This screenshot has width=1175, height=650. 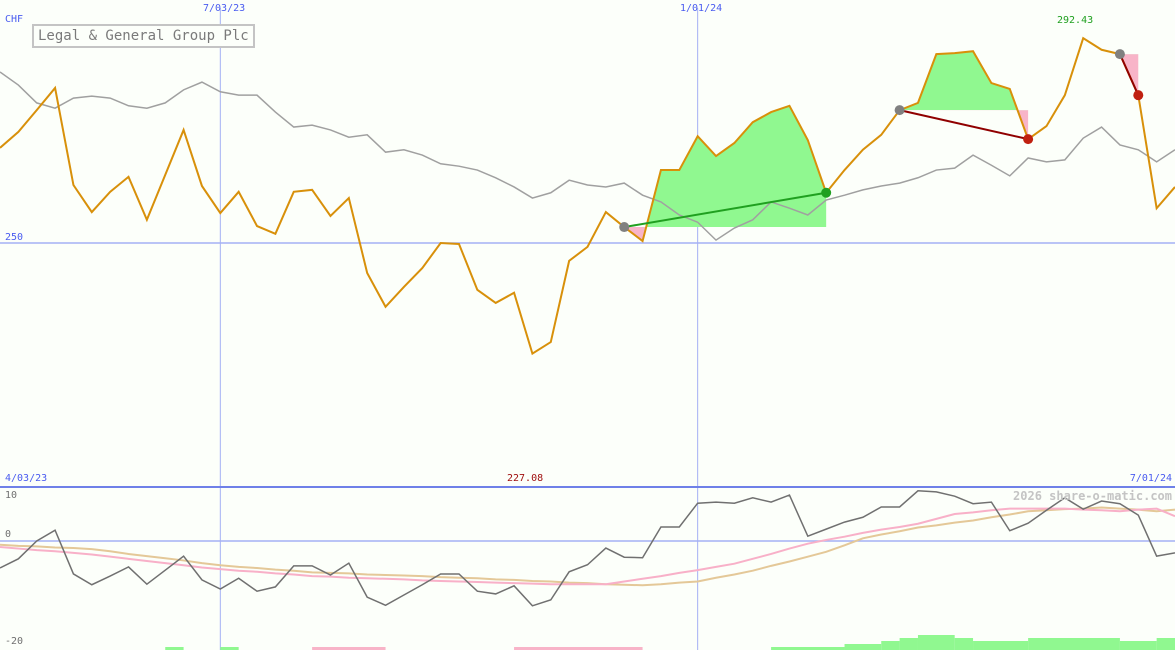 What do you see at coordinates (525, 478) in the screenshot?
I see `min-price-label: 227.08` at bounding box center [525, 478].